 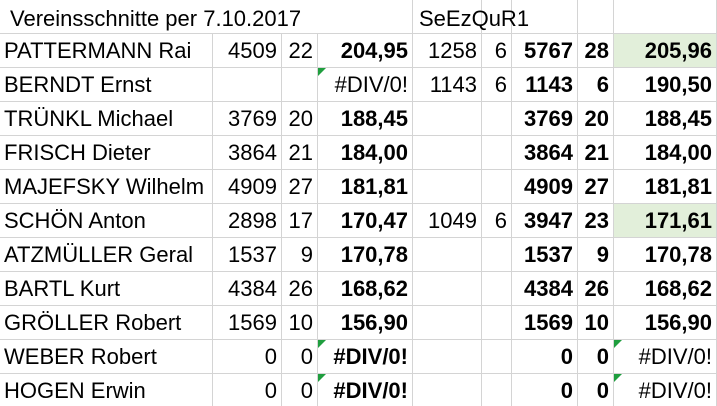 I want to click on name-cell: BERNDT Ernst, so click(x=106, y=85).